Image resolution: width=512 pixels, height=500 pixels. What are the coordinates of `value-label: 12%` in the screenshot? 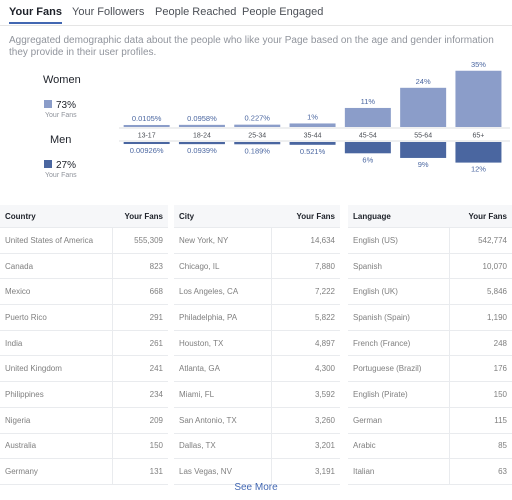 It's located at (478, 169).